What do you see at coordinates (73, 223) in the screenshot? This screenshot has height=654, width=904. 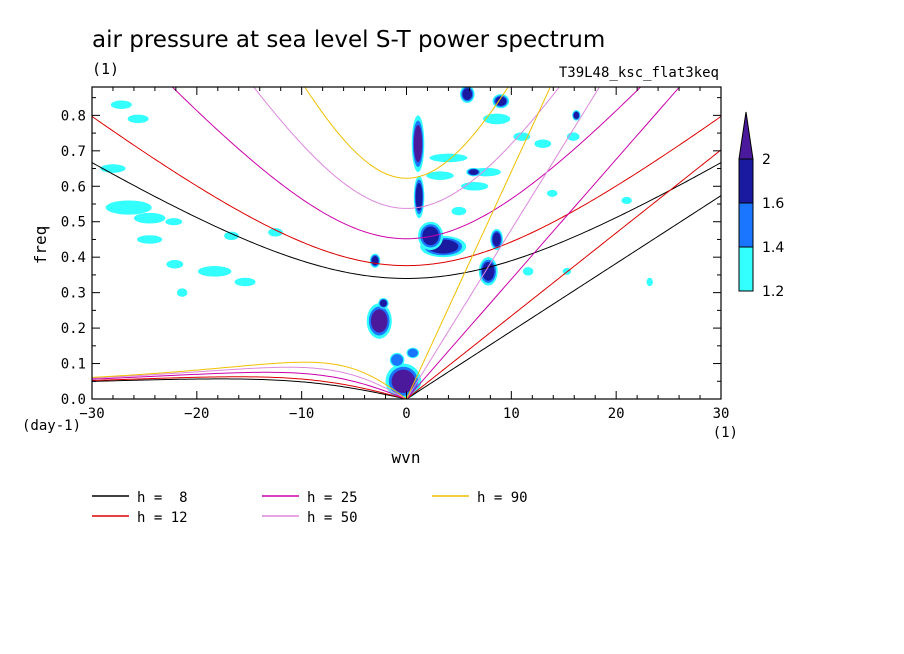 I see `y-tick-label: 0.5` at bounding box center [73, 223].